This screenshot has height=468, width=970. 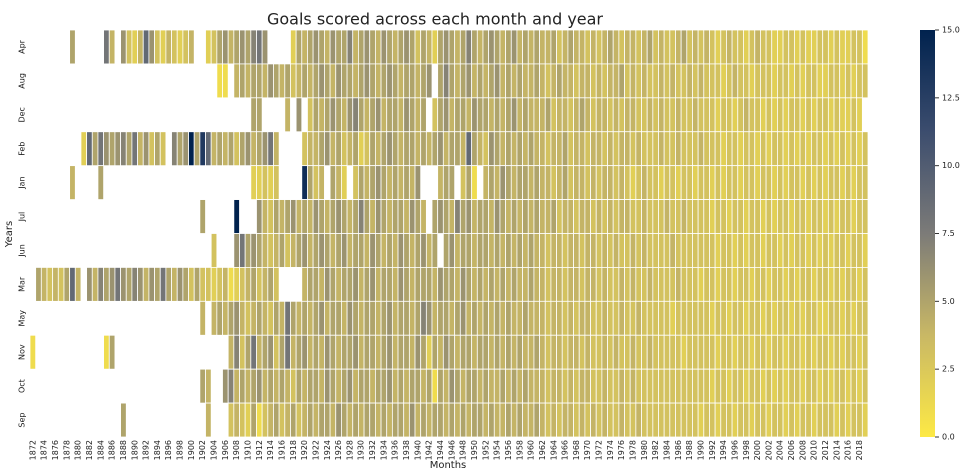 What do you see at coordinates (948, 369) in the screenshot?
I see `colorbar-tick-label: 2.5` at bounding box center [948, 369].